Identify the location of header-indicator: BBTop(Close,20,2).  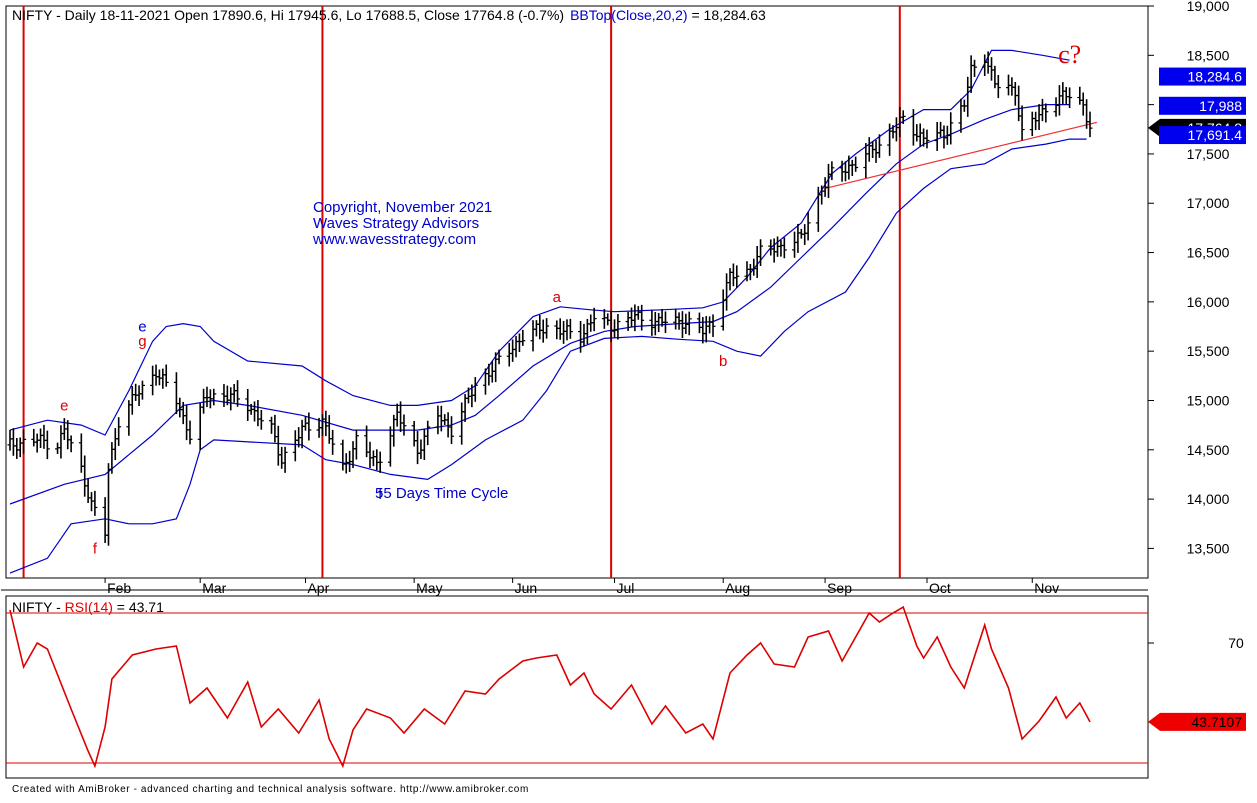
(629, 15).